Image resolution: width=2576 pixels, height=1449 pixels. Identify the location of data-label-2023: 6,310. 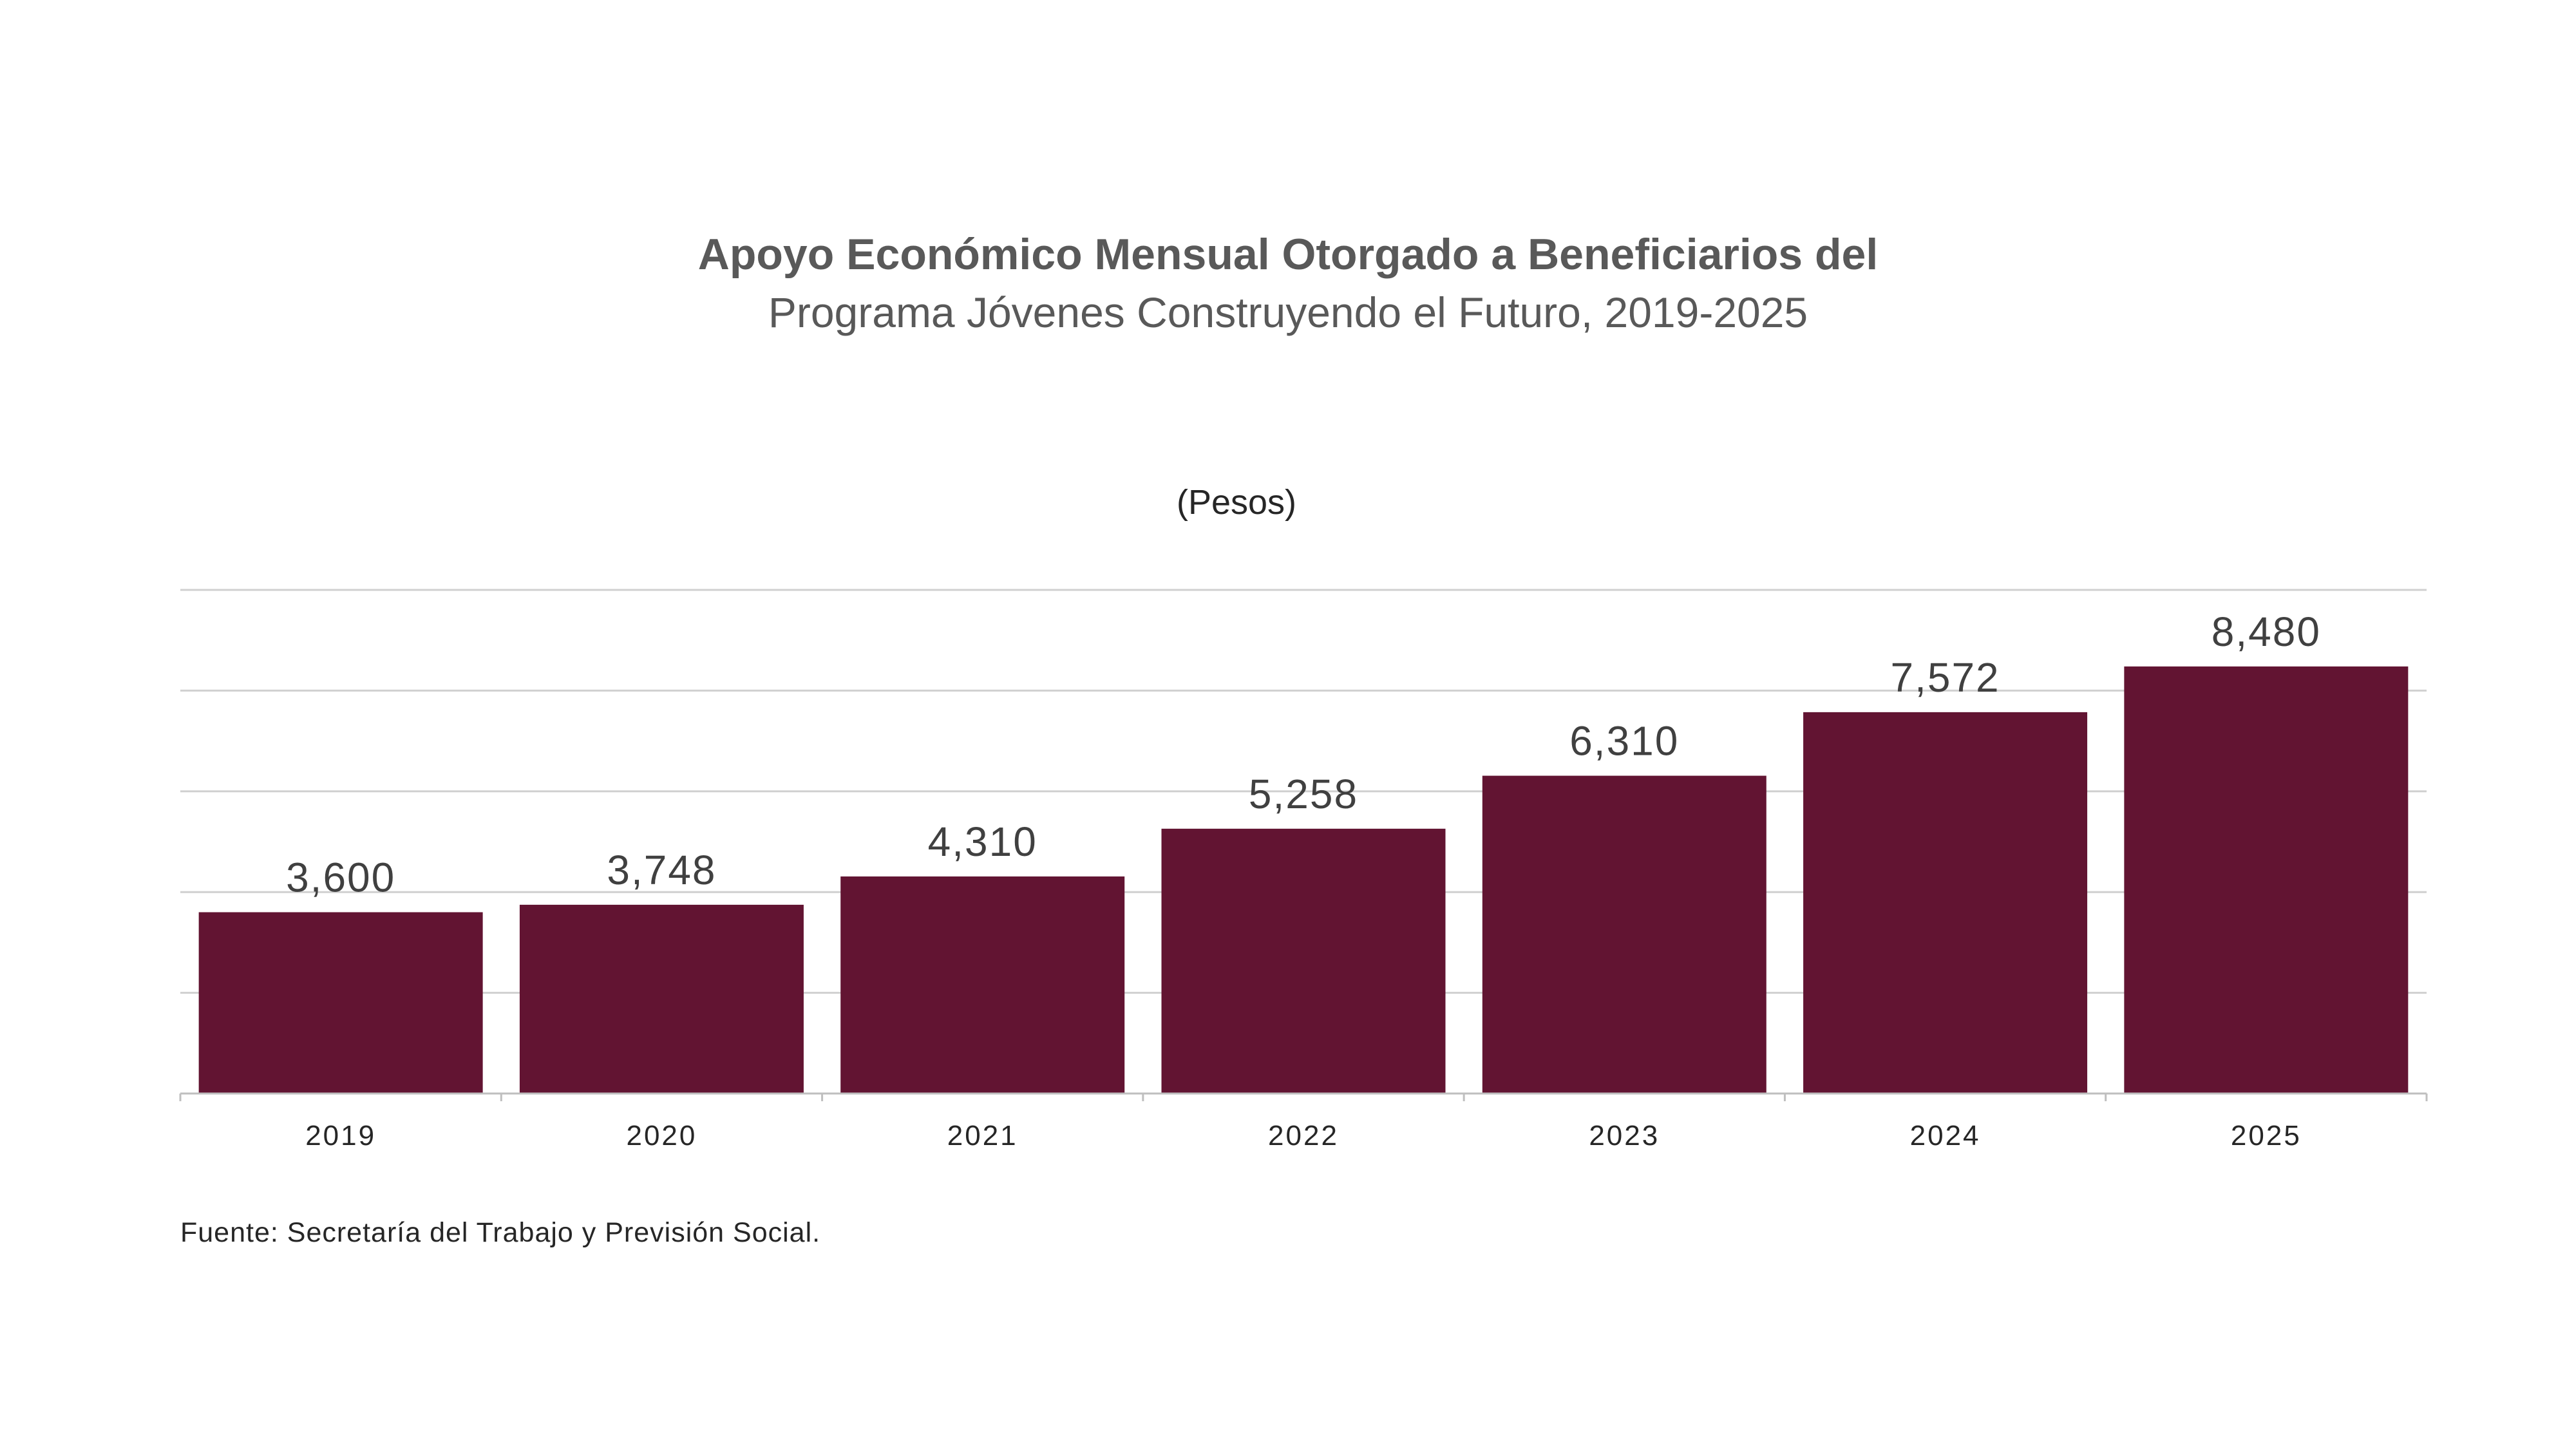
(1624, 741).